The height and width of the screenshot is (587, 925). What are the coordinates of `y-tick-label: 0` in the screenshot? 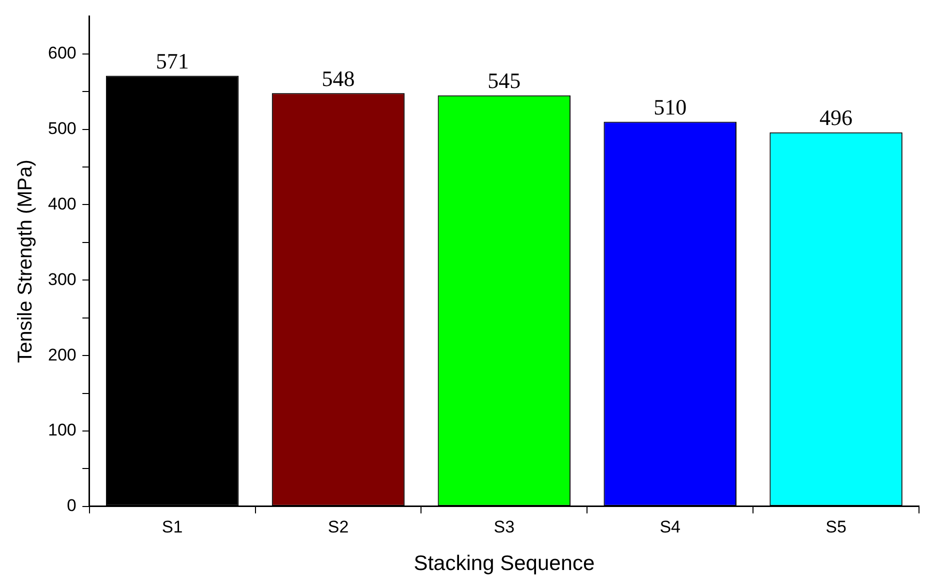 It's located at (71, 506).